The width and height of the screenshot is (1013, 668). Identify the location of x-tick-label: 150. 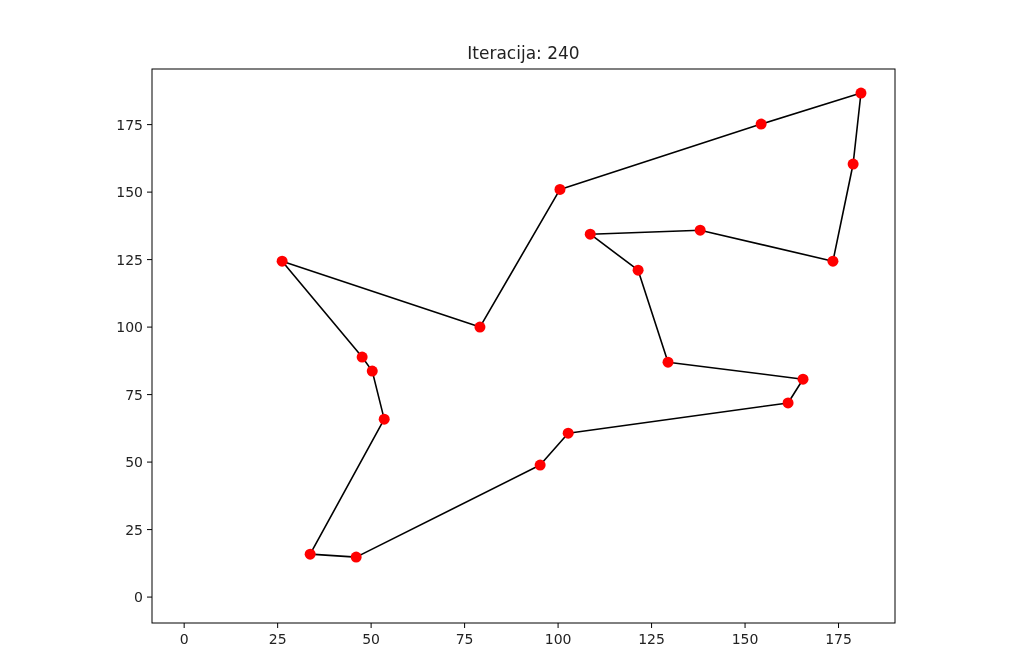
(745, 639).